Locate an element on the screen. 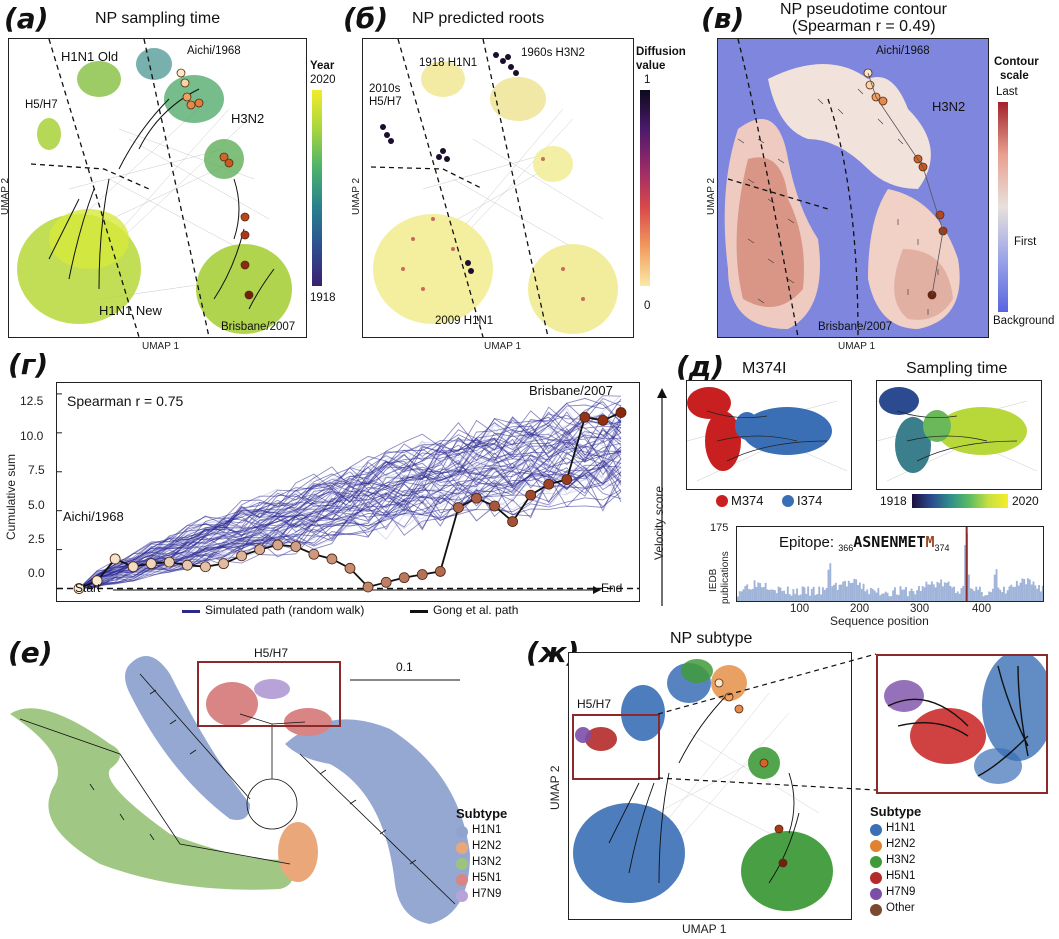  label-brisbane-2007: Brisbane/2007 is located at coordinates (258, 327).